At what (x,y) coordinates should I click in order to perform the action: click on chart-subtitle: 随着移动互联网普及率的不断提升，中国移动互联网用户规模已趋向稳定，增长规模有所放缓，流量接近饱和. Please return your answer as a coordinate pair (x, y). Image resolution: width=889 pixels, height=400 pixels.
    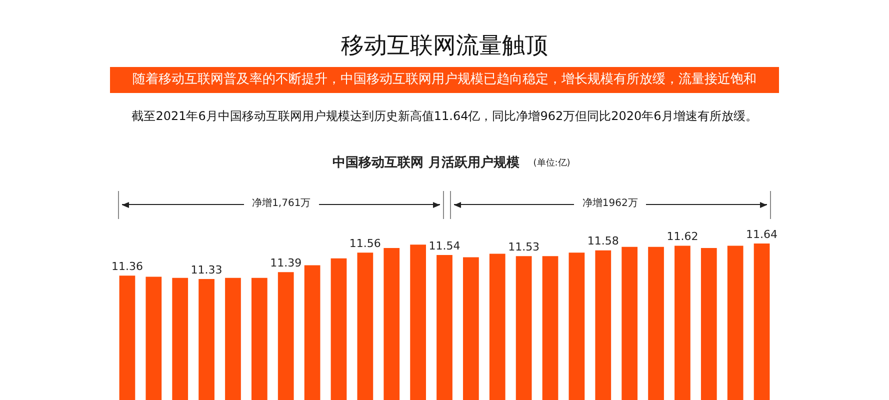
    Looking at the image, I should click on (444, 80).